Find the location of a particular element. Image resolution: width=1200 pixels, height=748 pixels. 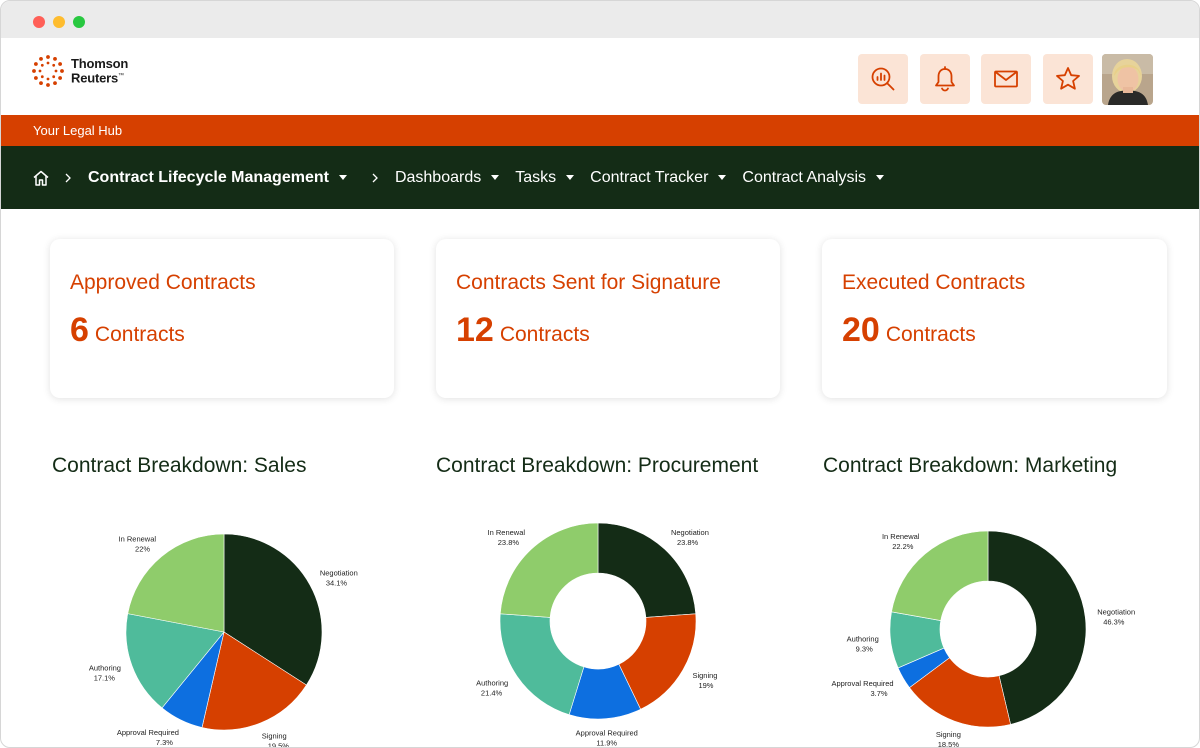

card-value: 20 Contracts is located at coordinates (994, 330).